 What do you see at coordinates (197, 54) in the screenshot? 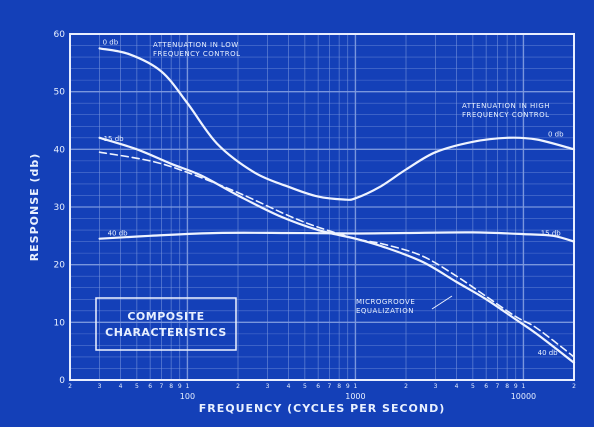
I see `low-control-line2: FREQUENCY CONTROL` at bounding box center [197, 54].